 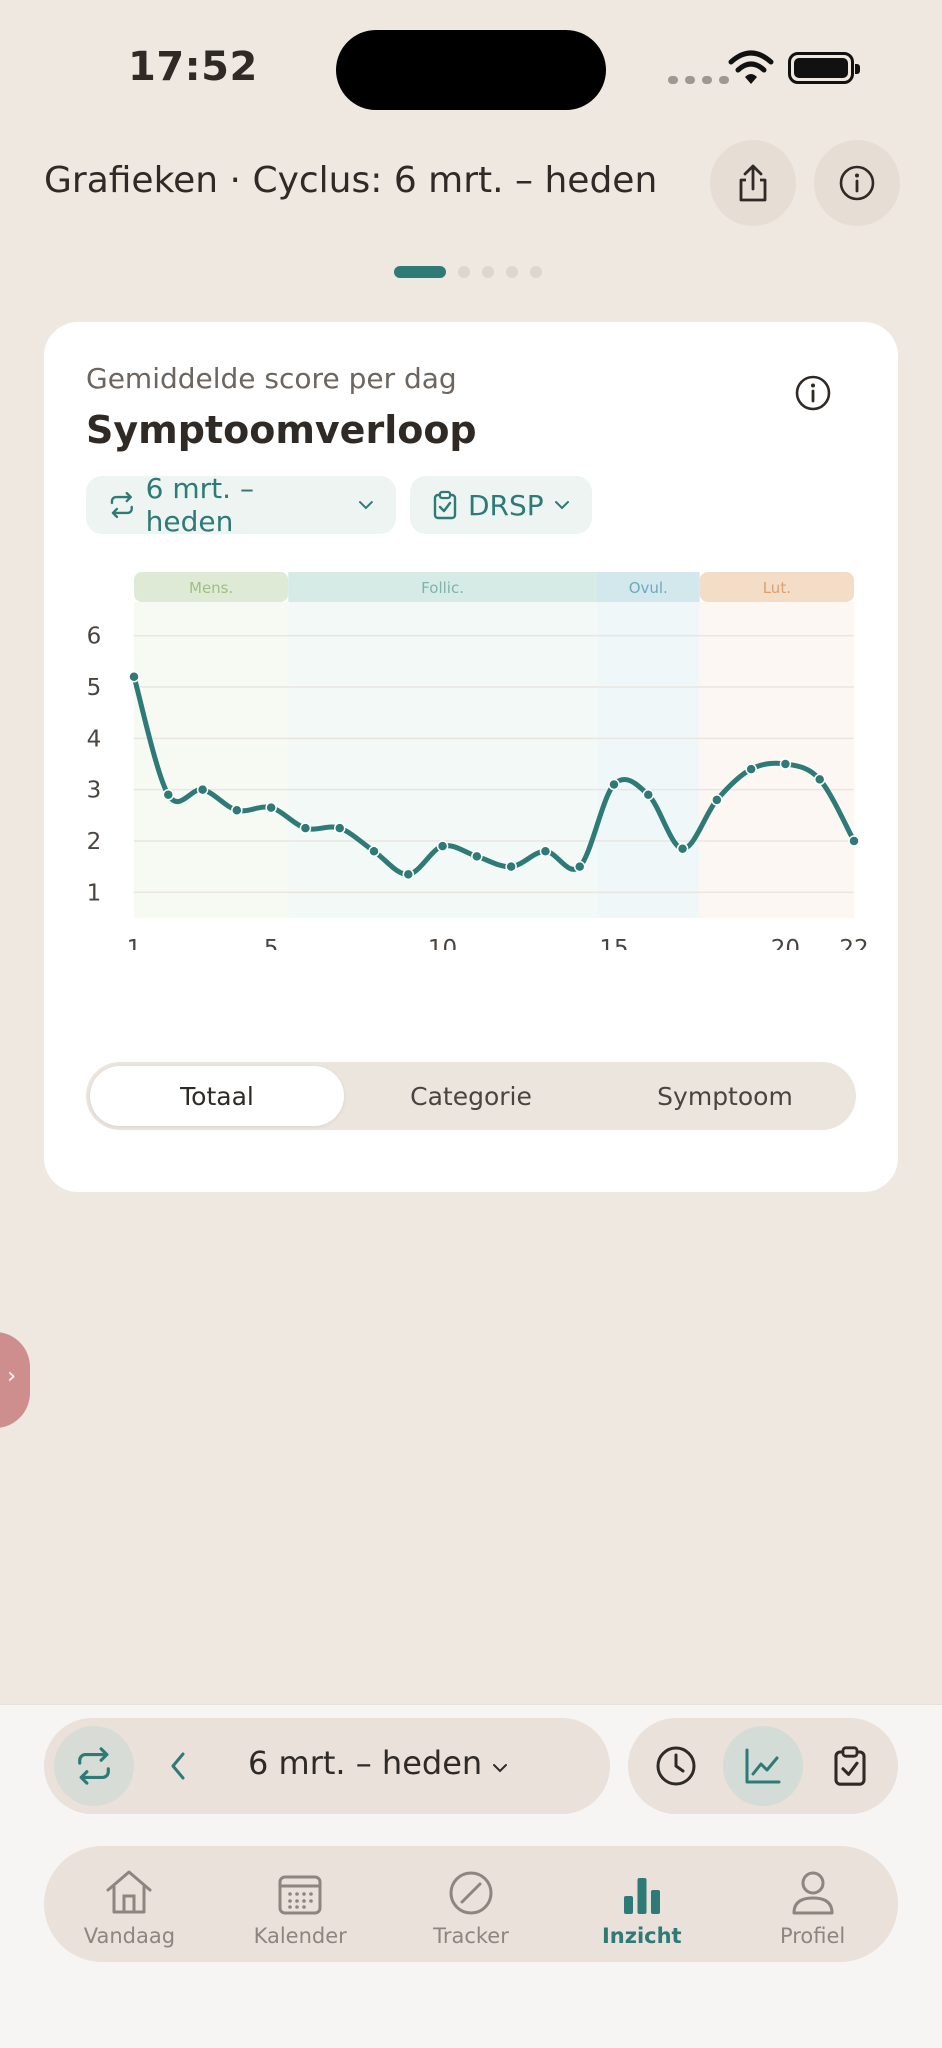 I want to click on x-tick-label: 15, so click(x=613, y=943).